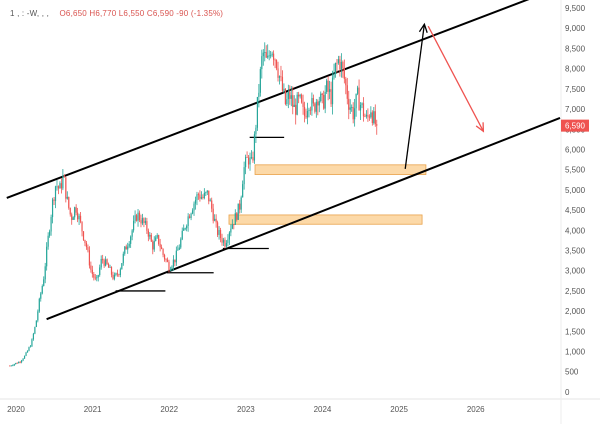 Image resolution: width=600 pixels, height=429 pixels. I want to click on projection-layer, so click(444, 95).